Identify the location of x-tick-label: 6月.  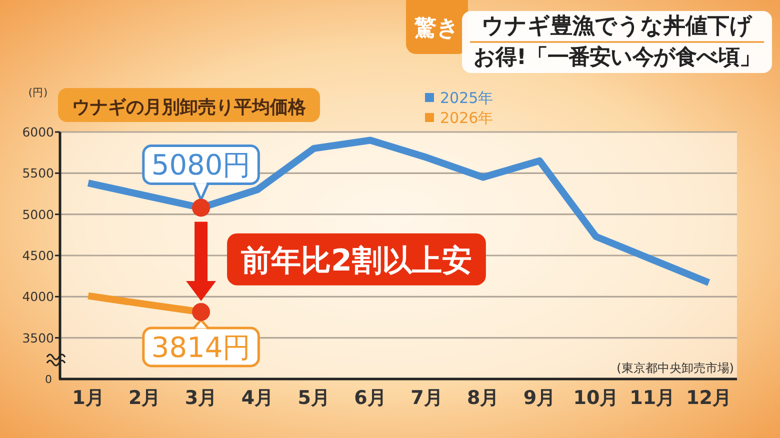
(370, 398).